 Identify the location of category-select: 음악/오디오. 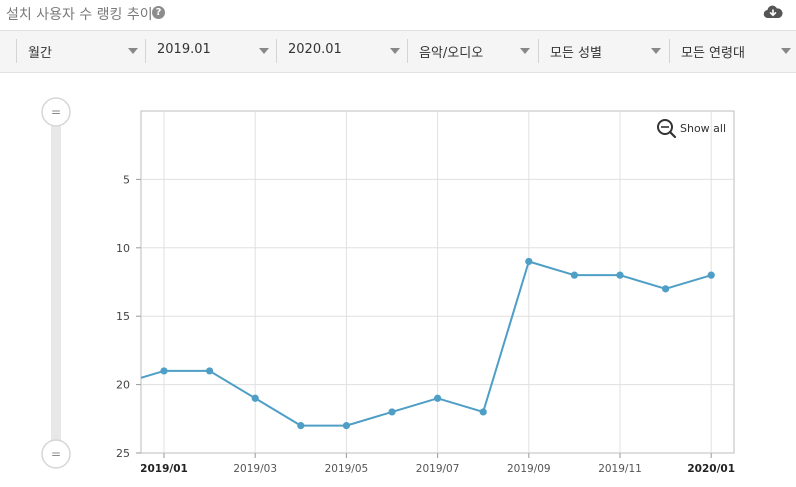
(472, 51).